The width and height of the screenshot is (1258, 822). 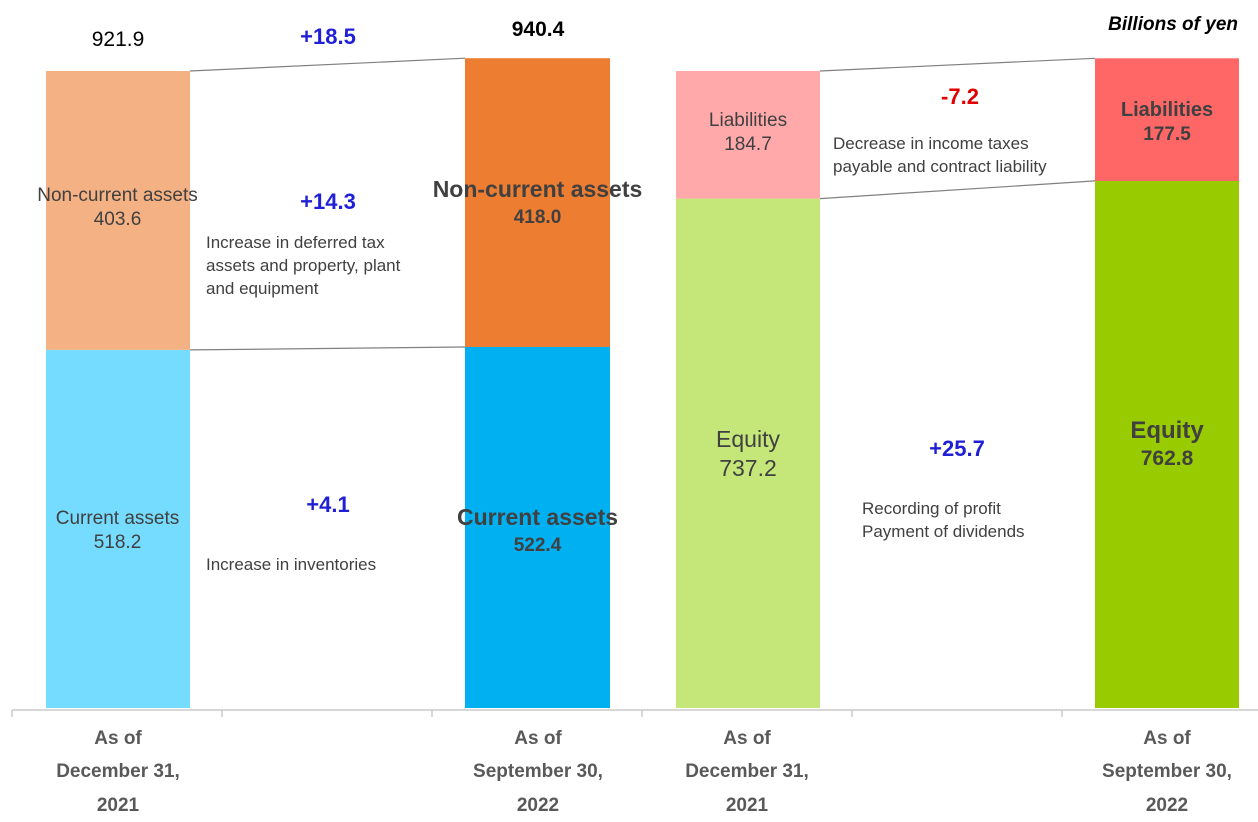 I want to click on prev-noncurrent-value: 403.6, so click(x=117, y=219).